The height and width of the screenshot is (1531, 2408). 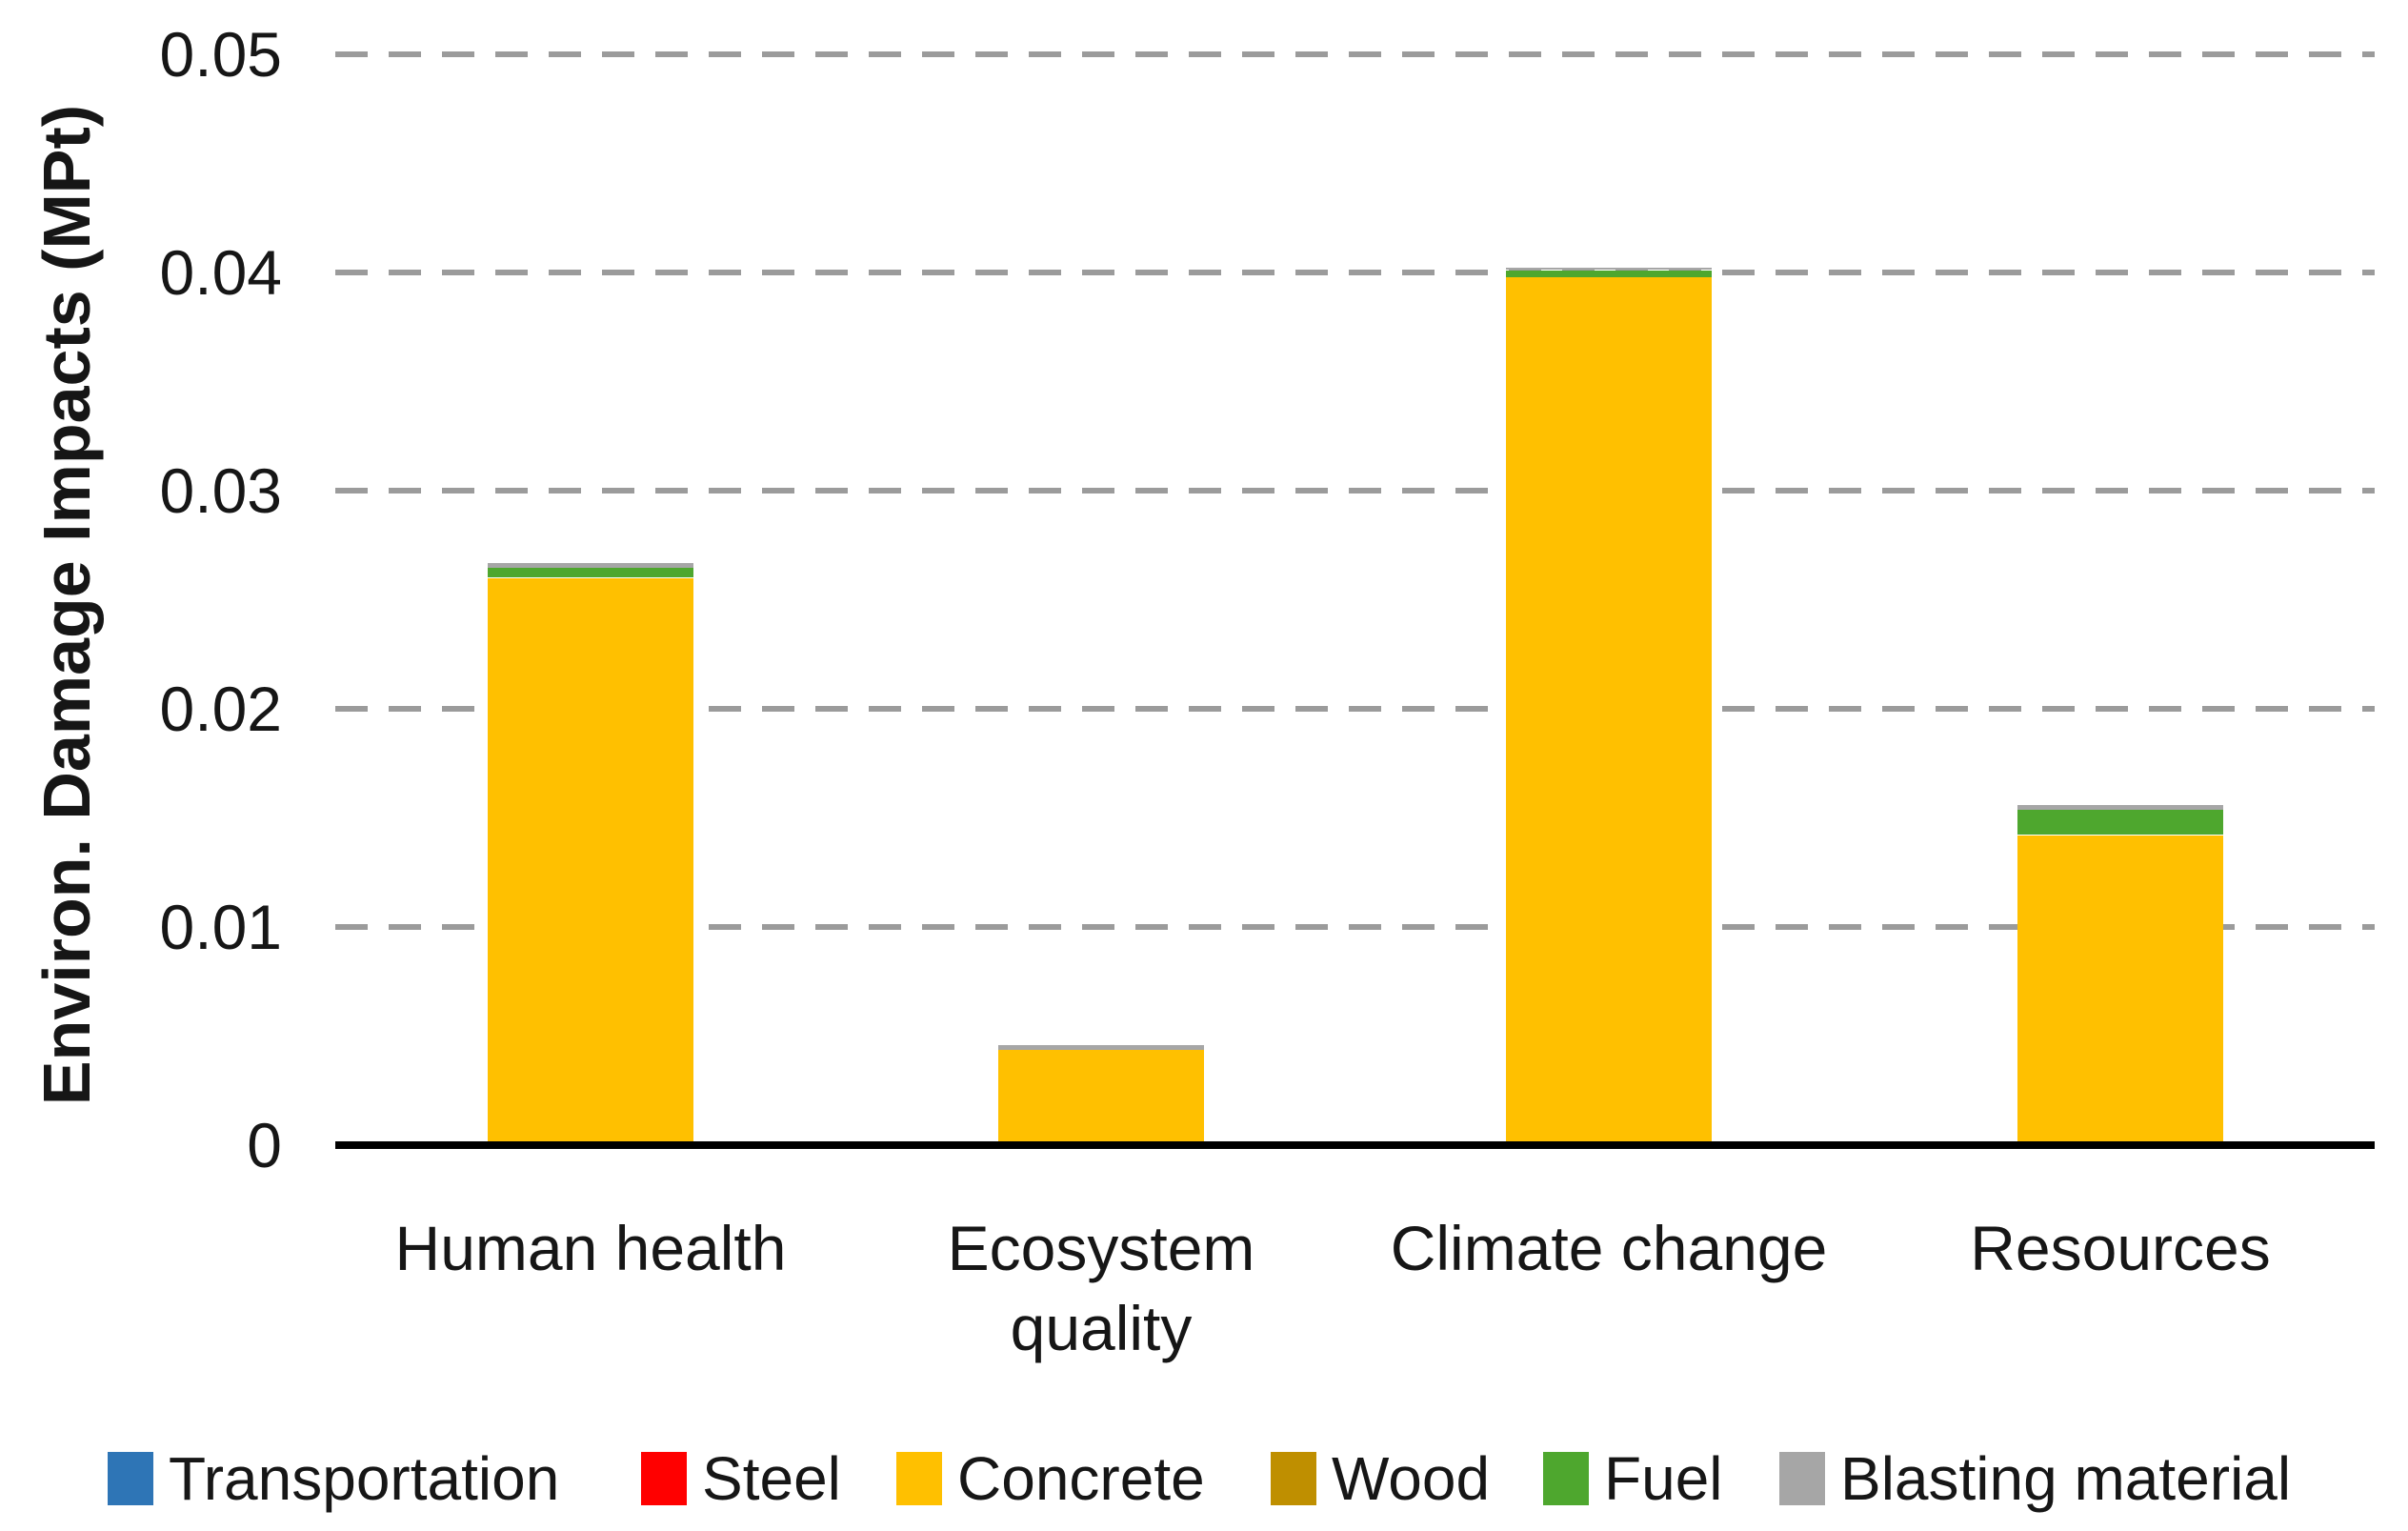 I want to click on legend-swatch-steel, so click(x=664, y=1479).